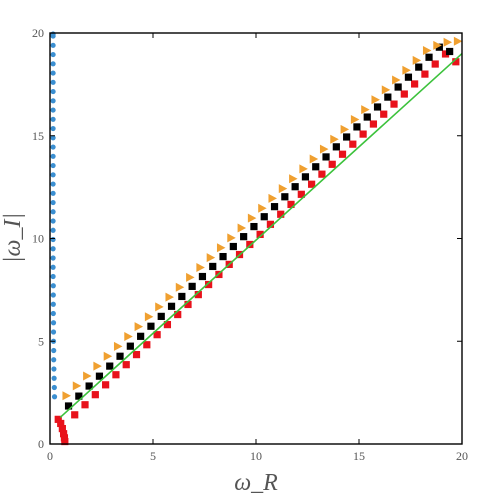 Image resolution: width=496 pixels, height=498 pixels. I want to click on y-tick-label: 10, so click(38, 239).